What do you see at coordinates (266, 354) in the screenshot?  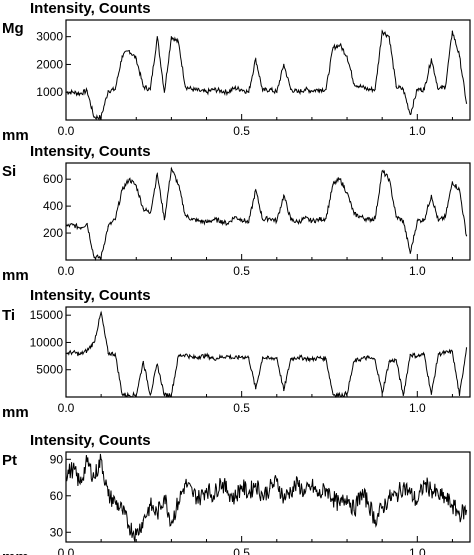 I see `series-line-ti` at bounding box center [266, 354].